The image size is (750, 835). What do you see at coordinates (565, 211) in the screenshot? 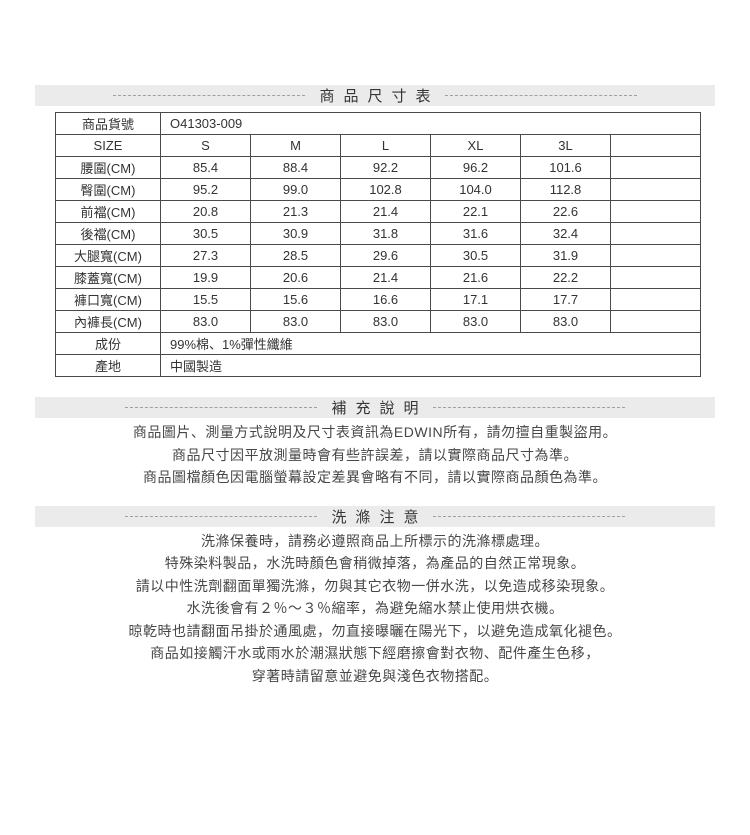
I see `cell-value: 22.6` at bounding box center [565, 211].